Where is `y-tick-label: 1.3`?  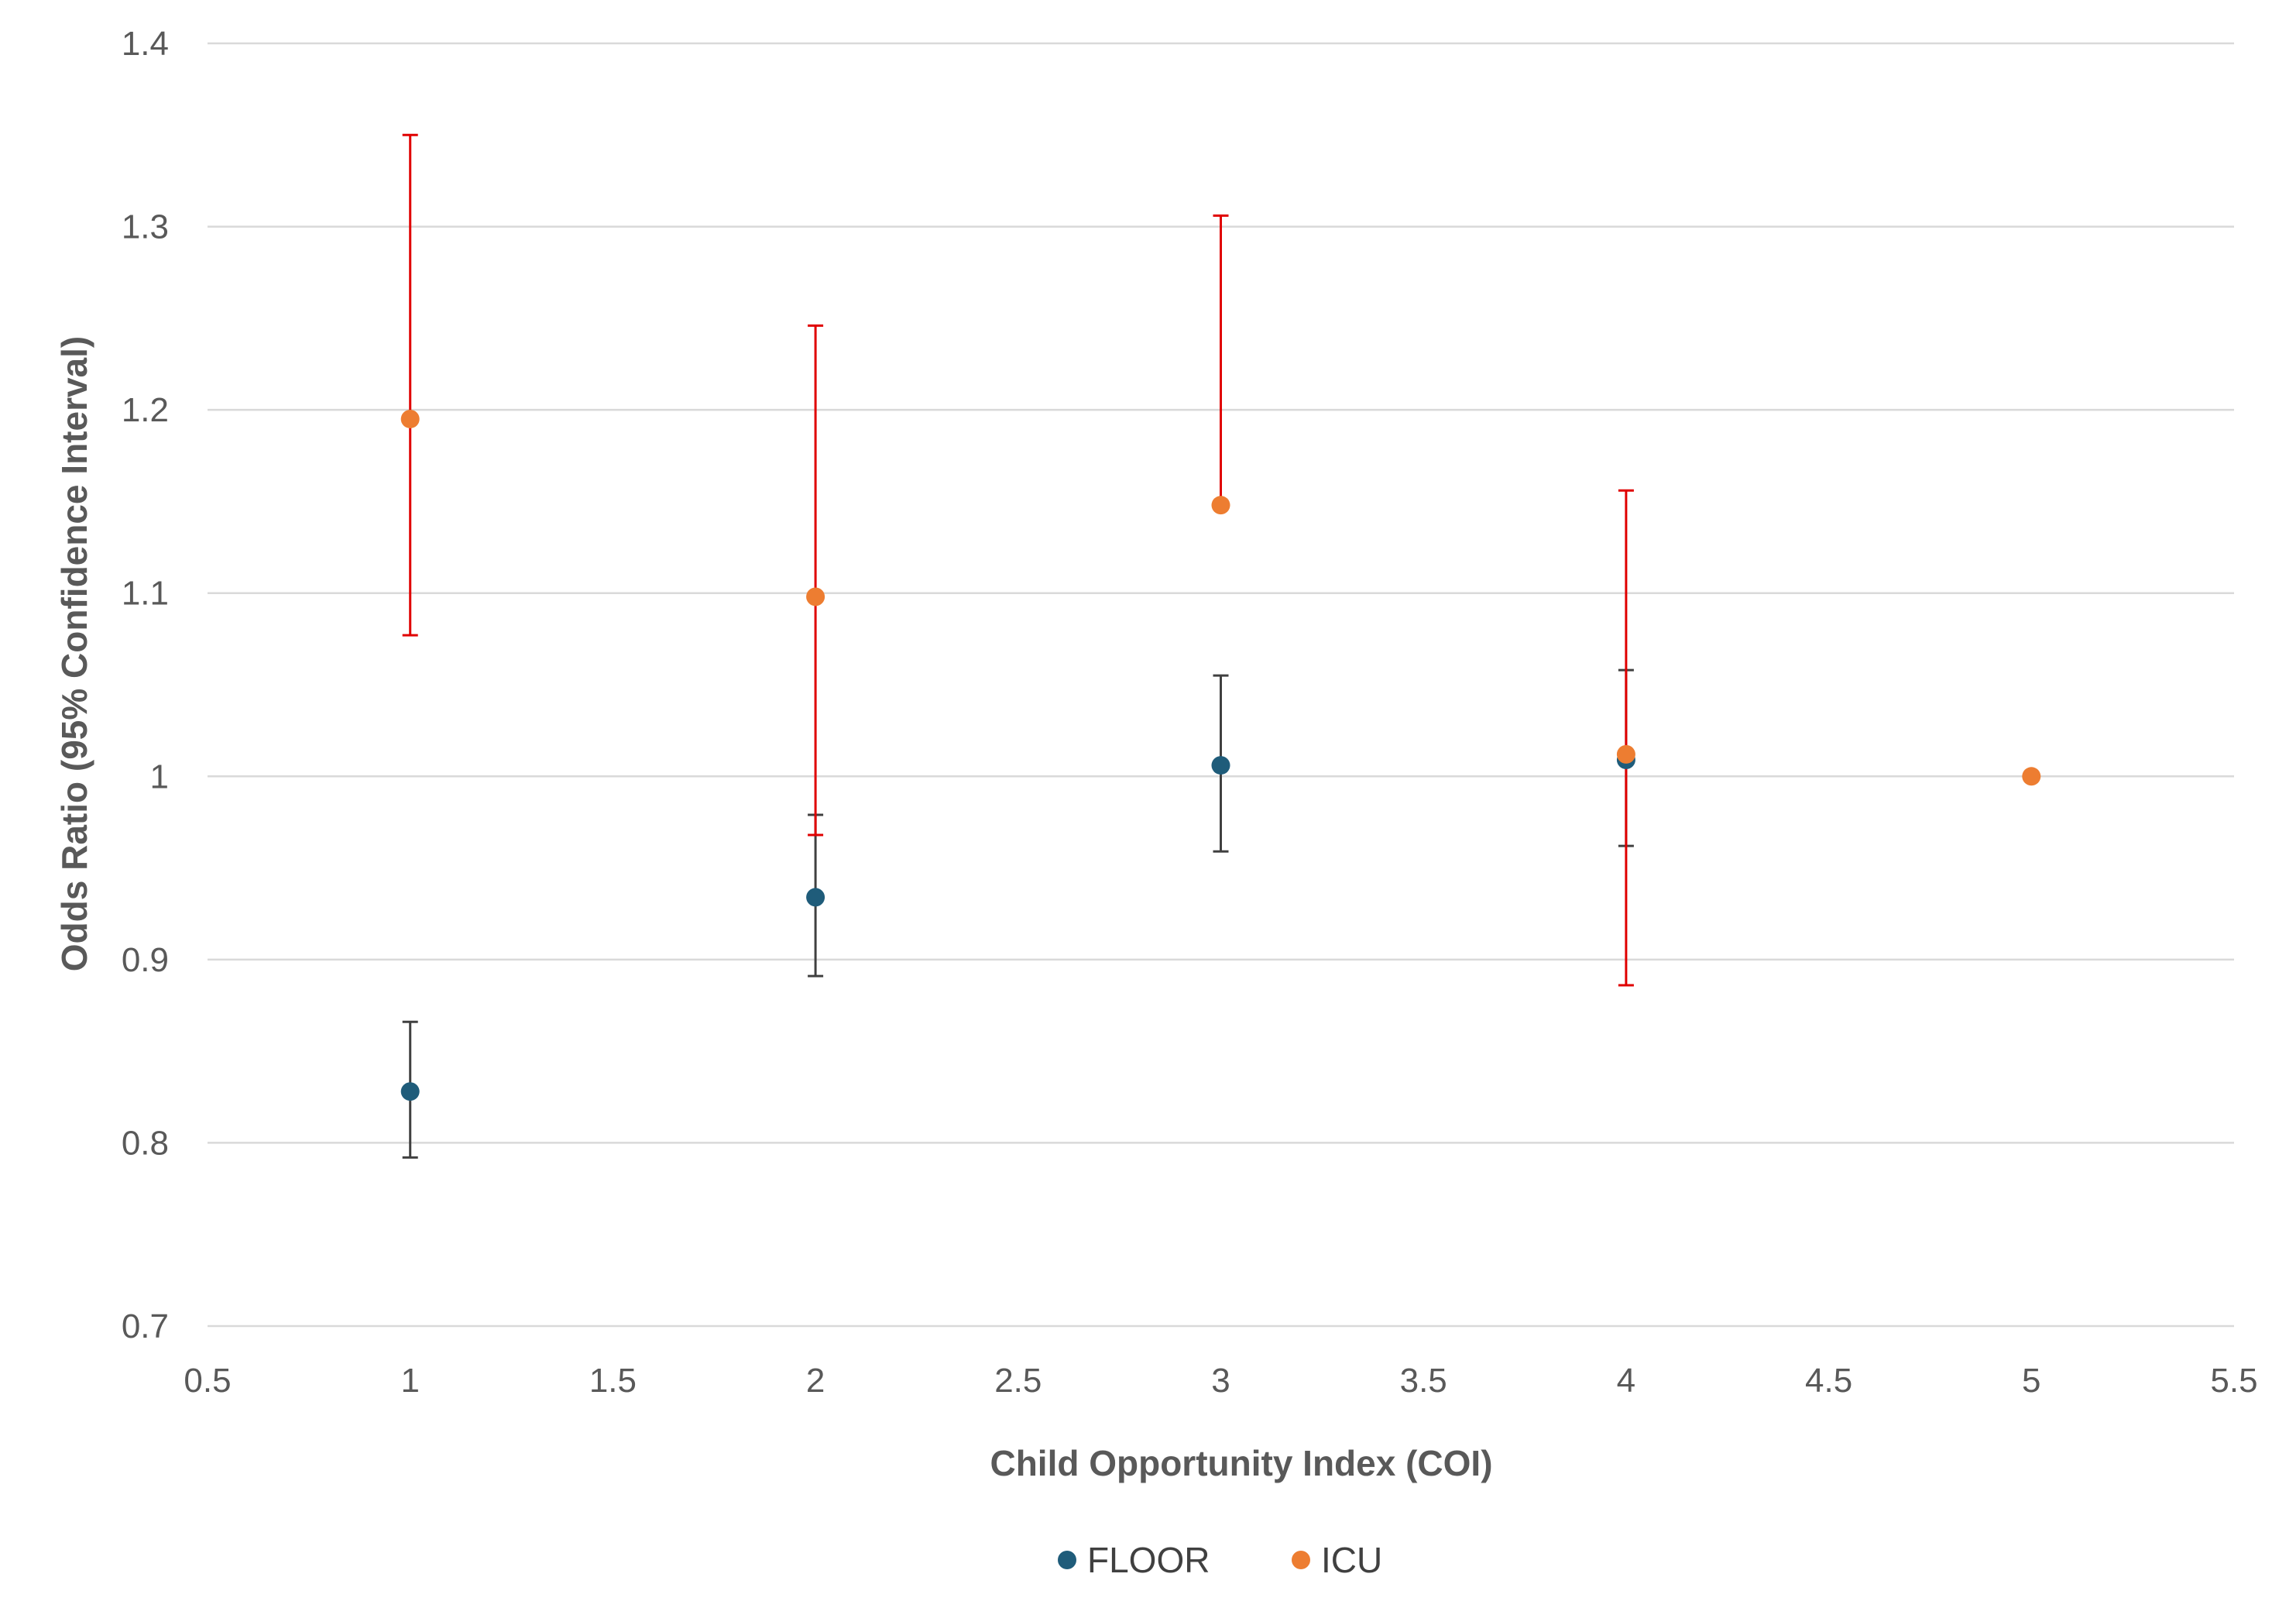
y-tick-label: 1.3 is located at coordinates (145, 227).